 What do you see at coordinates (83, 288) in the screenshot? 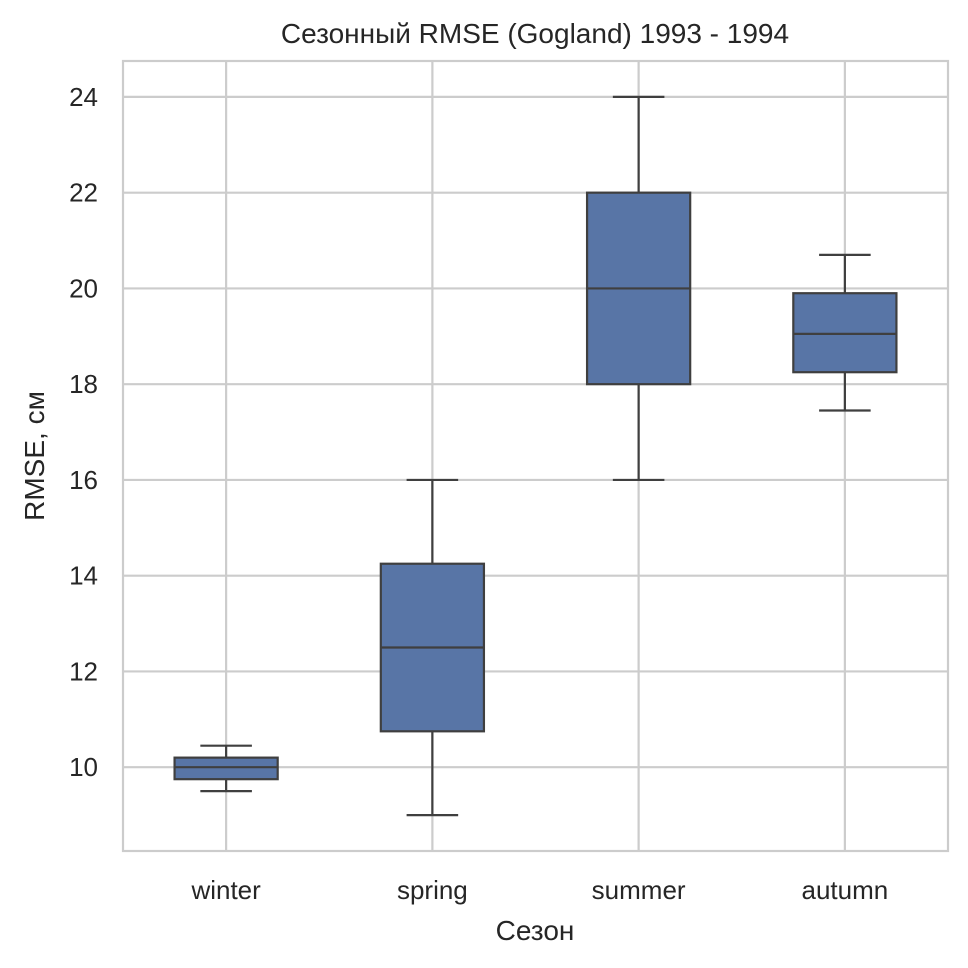
I see `y-tick-label: 20` at bounding box center [83, 288].